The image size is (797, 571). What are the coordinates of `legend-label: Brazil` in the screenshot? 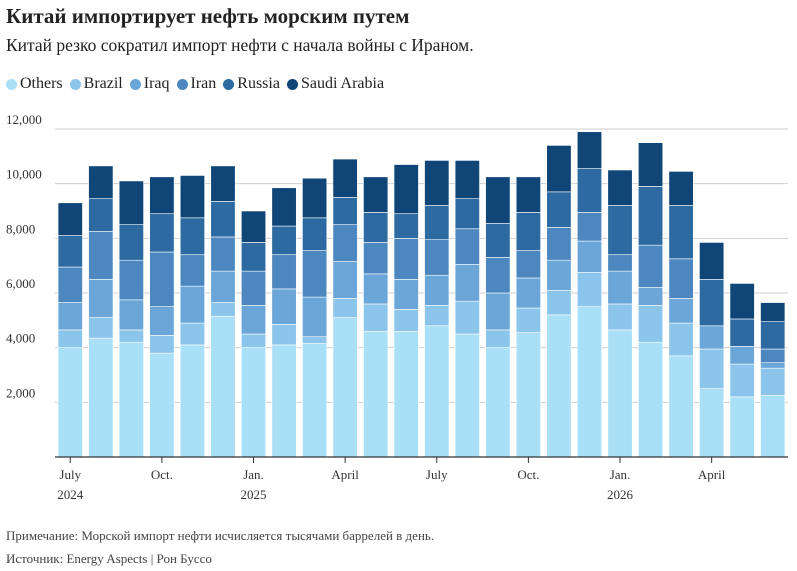 It's located at (103, 83).